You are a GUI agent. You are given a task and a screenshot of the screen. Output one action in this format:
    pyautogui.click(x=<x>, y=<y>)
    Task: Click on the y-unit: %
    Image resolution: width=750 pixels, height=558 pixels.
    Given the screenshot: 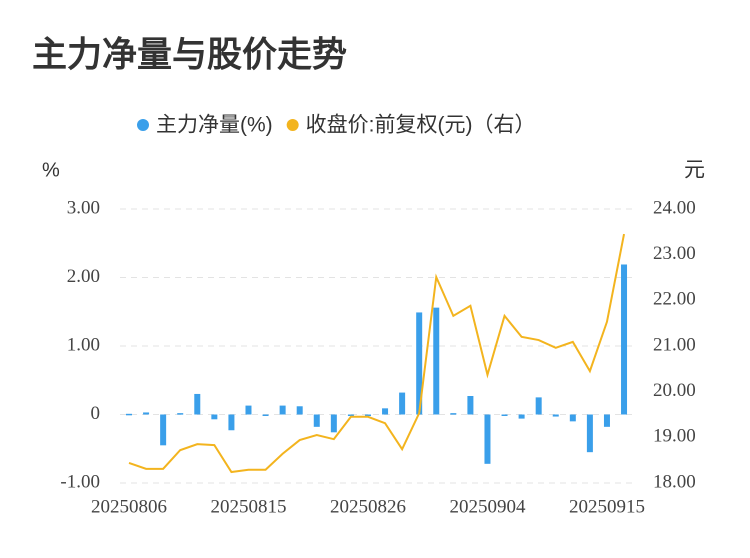 What is the action you would take?
    pyautogui.click(x=51, y=170)
    